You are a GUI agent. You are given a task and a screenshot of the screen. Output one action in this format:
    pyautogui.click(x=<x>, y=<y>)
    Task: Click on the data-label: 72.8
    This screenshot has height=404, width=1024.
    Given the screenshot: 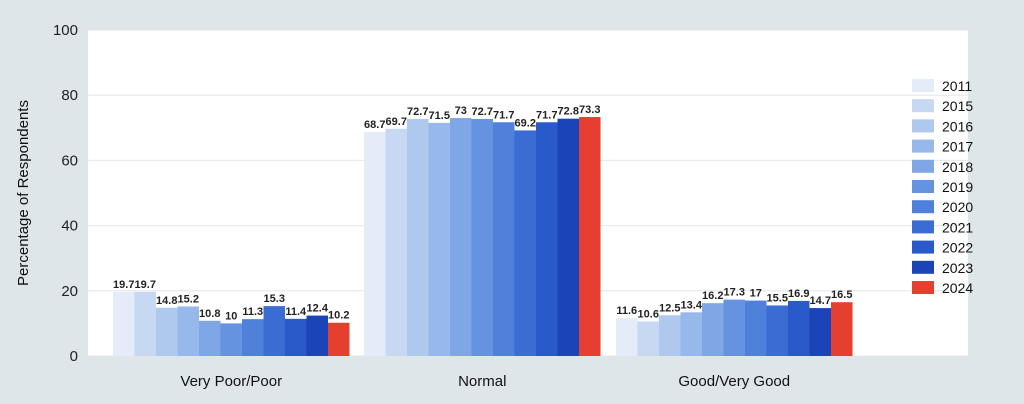 What is the action you would take?
    pyautogui.click(x=568, y=112)
    